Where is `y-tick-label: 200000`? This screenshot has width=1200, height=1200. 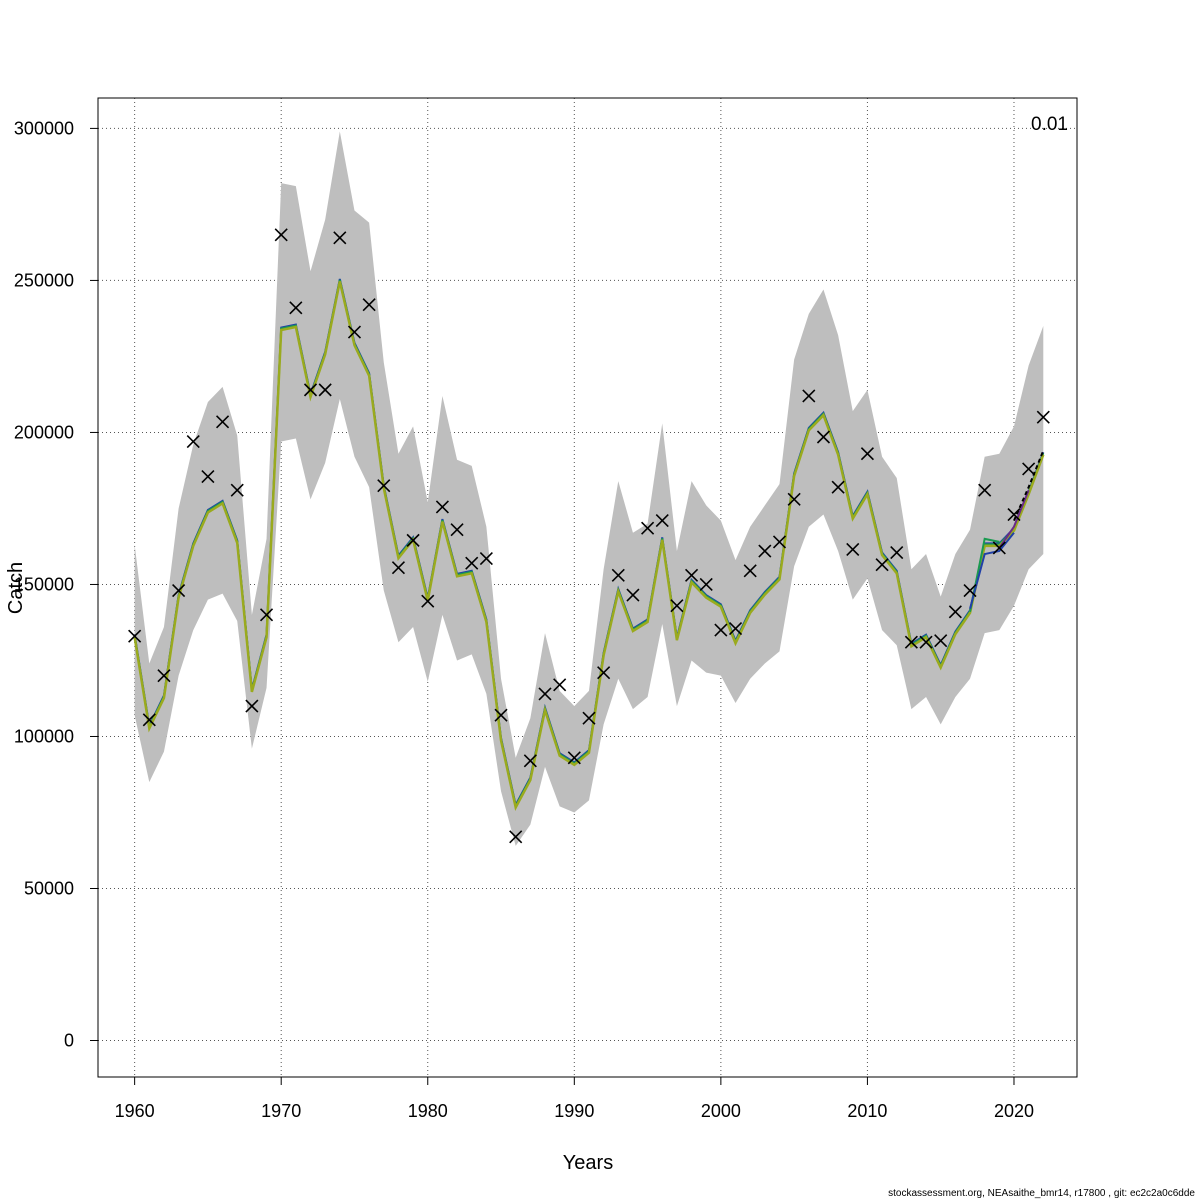
y-tick-label: 200000 is located at coordinates (44, 432).